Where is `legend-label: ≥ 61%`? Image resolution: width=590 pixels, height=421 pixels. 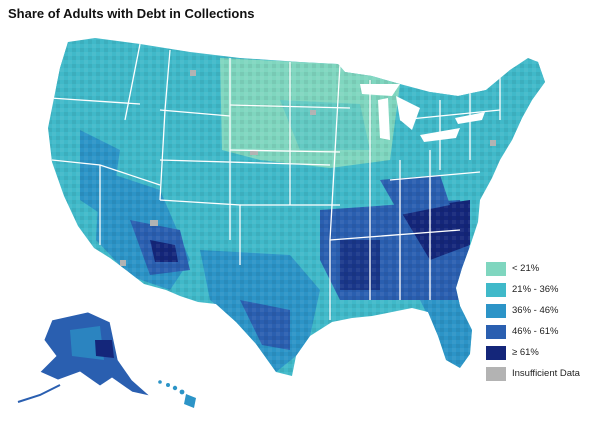 legend-label: ≥ 61% is located at coordinates (525, 352).